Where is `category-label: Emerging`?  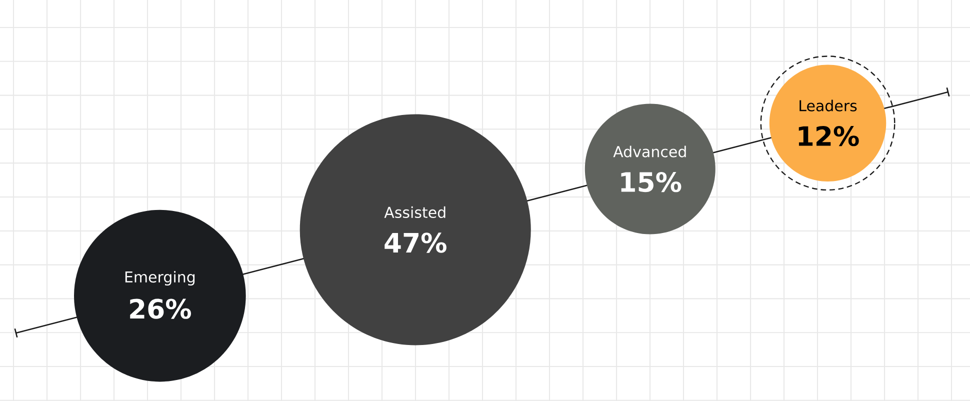 category-label: Emerging is located at coordinates (160, 278).